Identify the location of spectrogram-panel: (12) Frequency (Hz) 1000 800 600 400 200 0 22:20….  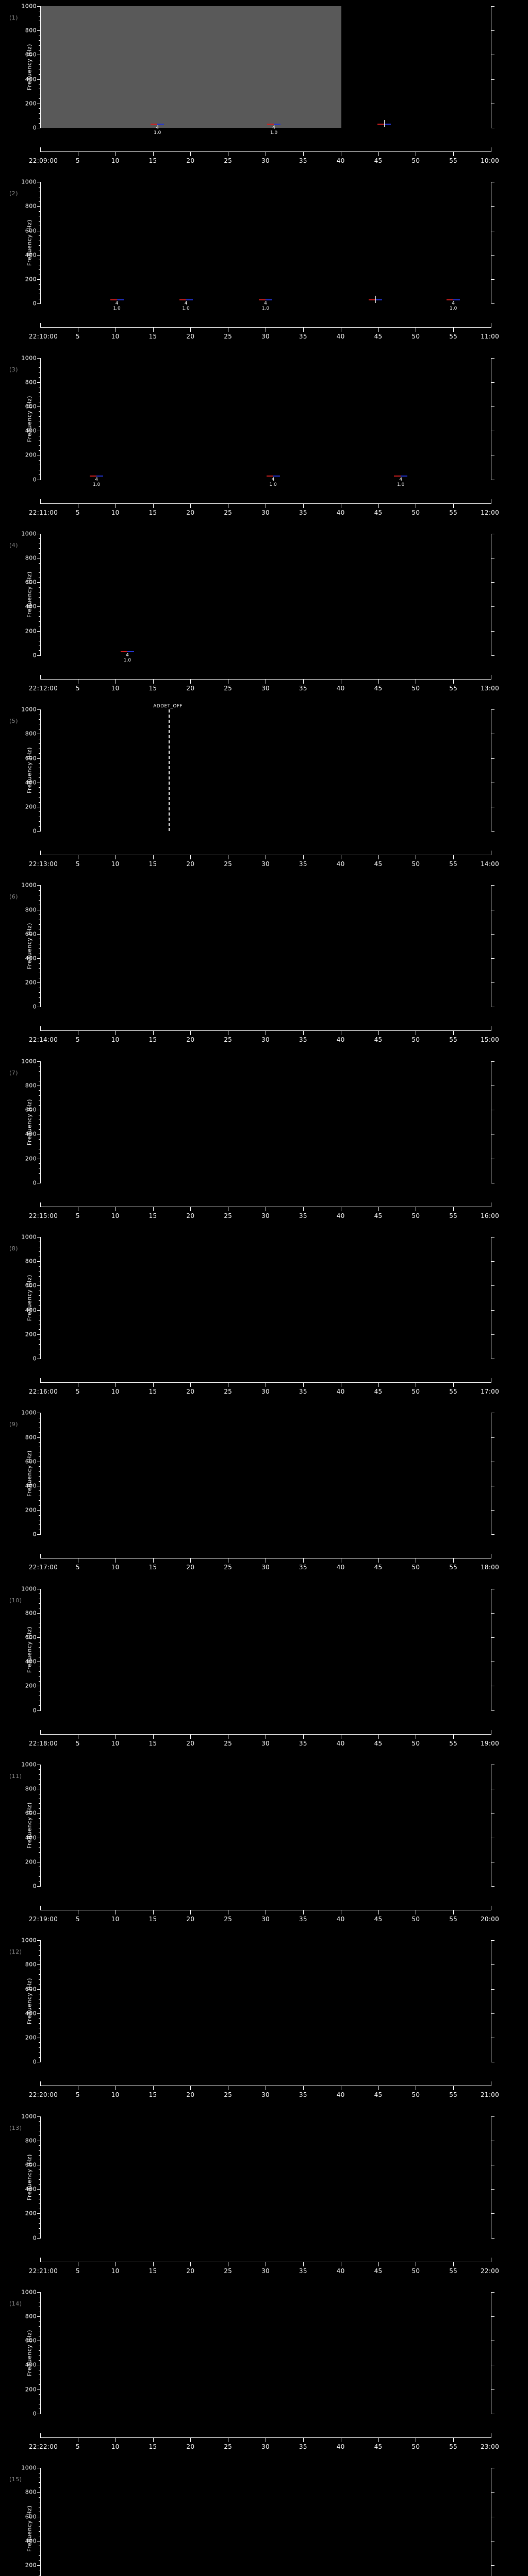
(264, 2022).